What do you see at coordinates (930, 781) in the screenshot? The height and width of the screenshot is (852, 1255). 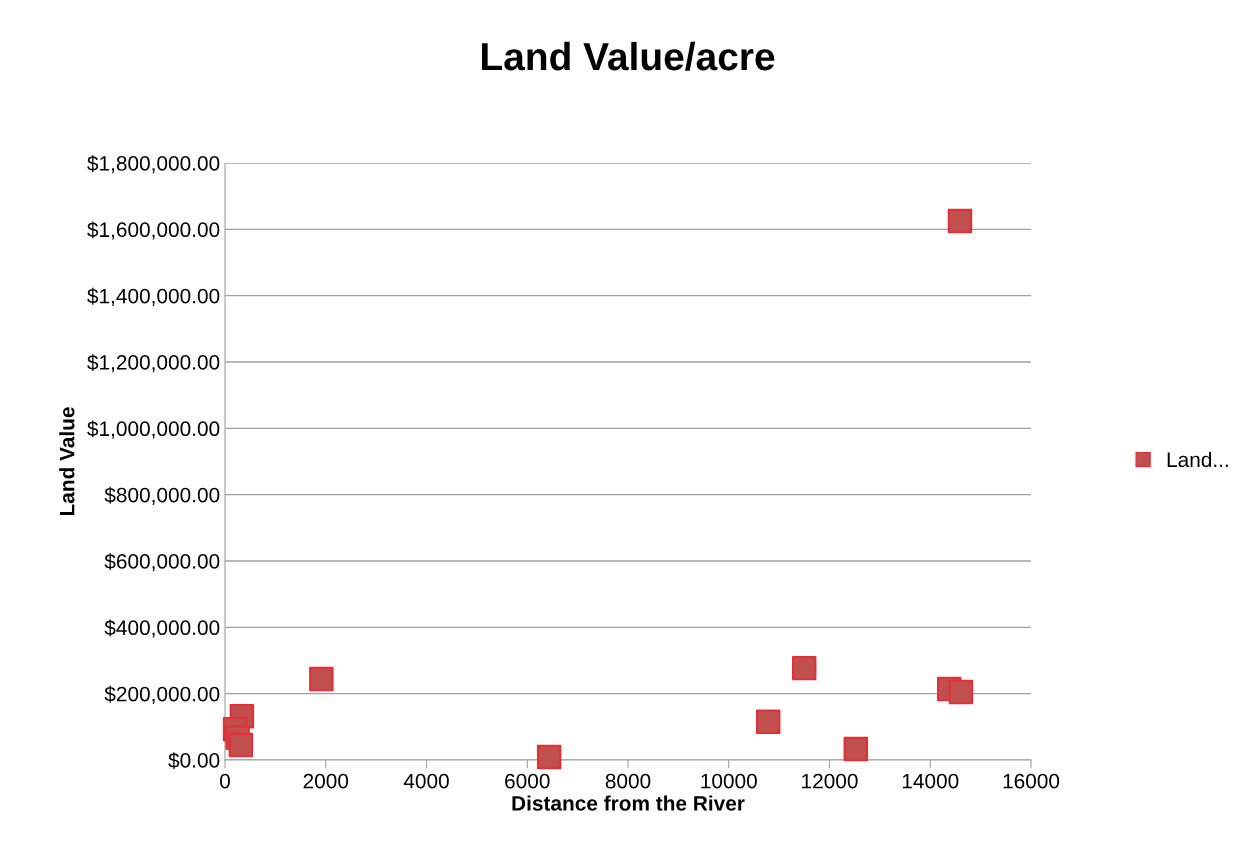 I see `x-tick-label: 14000` at bounding box center [930, 781].